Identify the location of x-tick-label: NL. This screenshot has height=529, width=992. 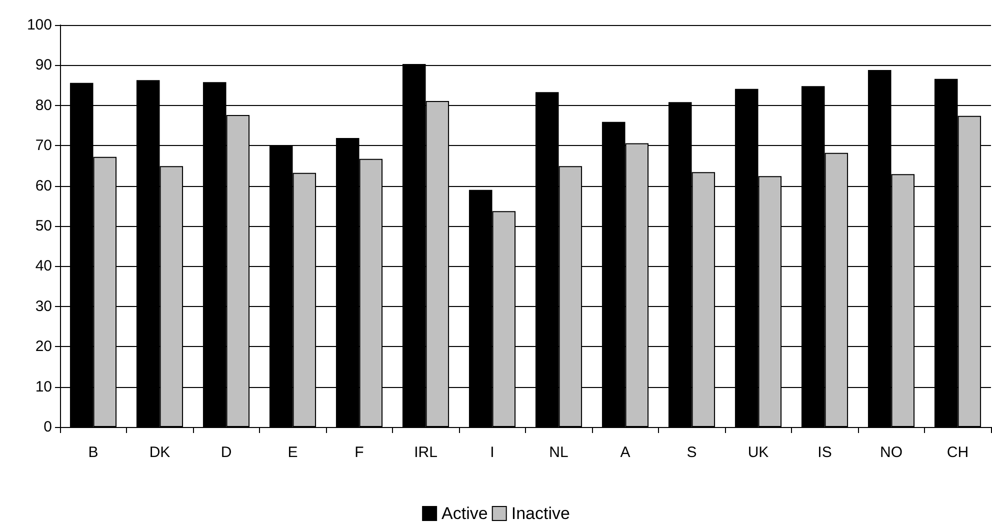
(558, 452).